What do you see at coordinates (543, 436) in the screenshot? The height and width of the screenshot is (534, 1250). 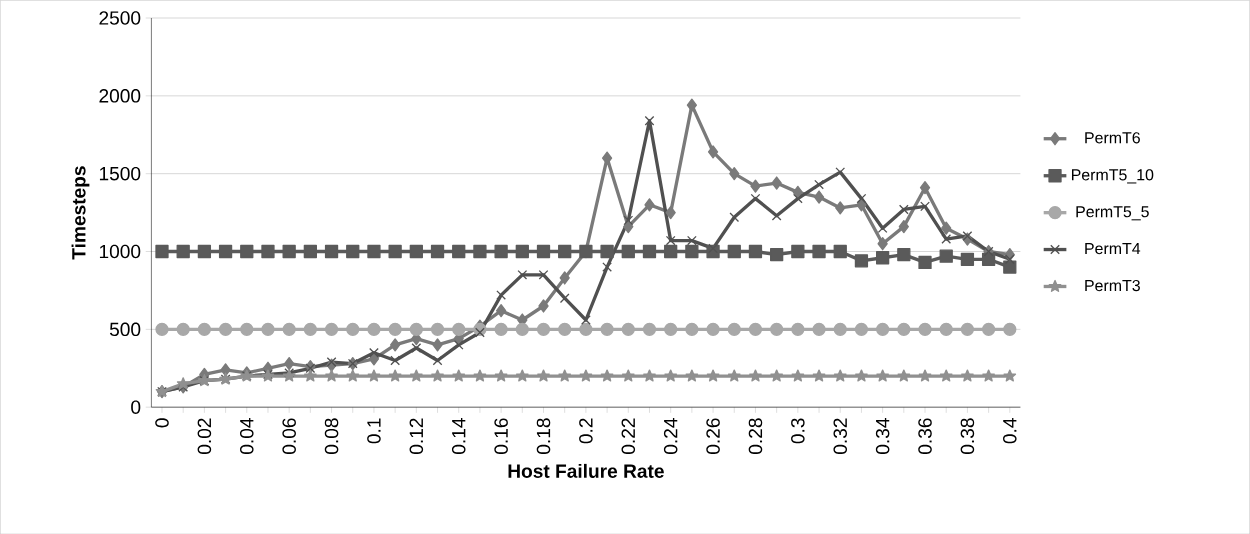 I see `x-tick-label: 0.18` at bounding box center [543, 436].